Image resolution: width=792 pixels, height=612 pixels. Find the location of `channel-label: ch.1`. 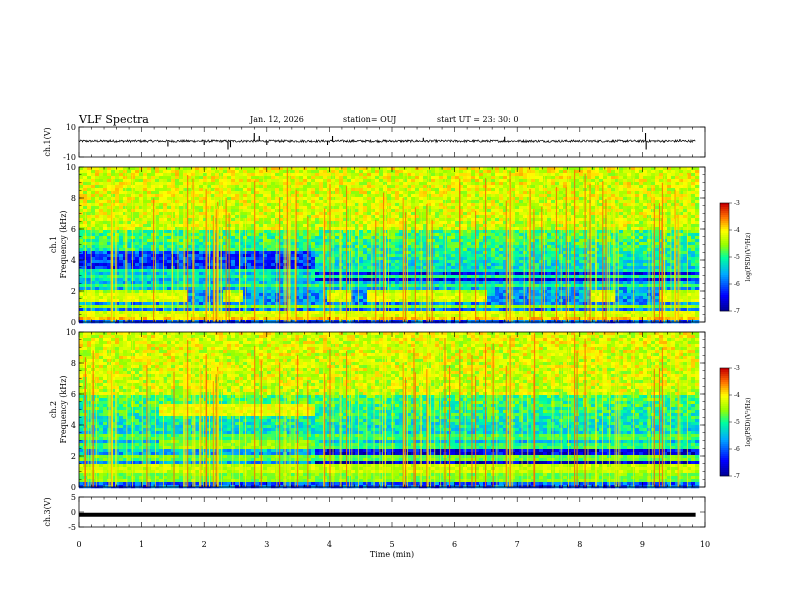

channel-label: ch.1 is located at coordinates (53, 244).